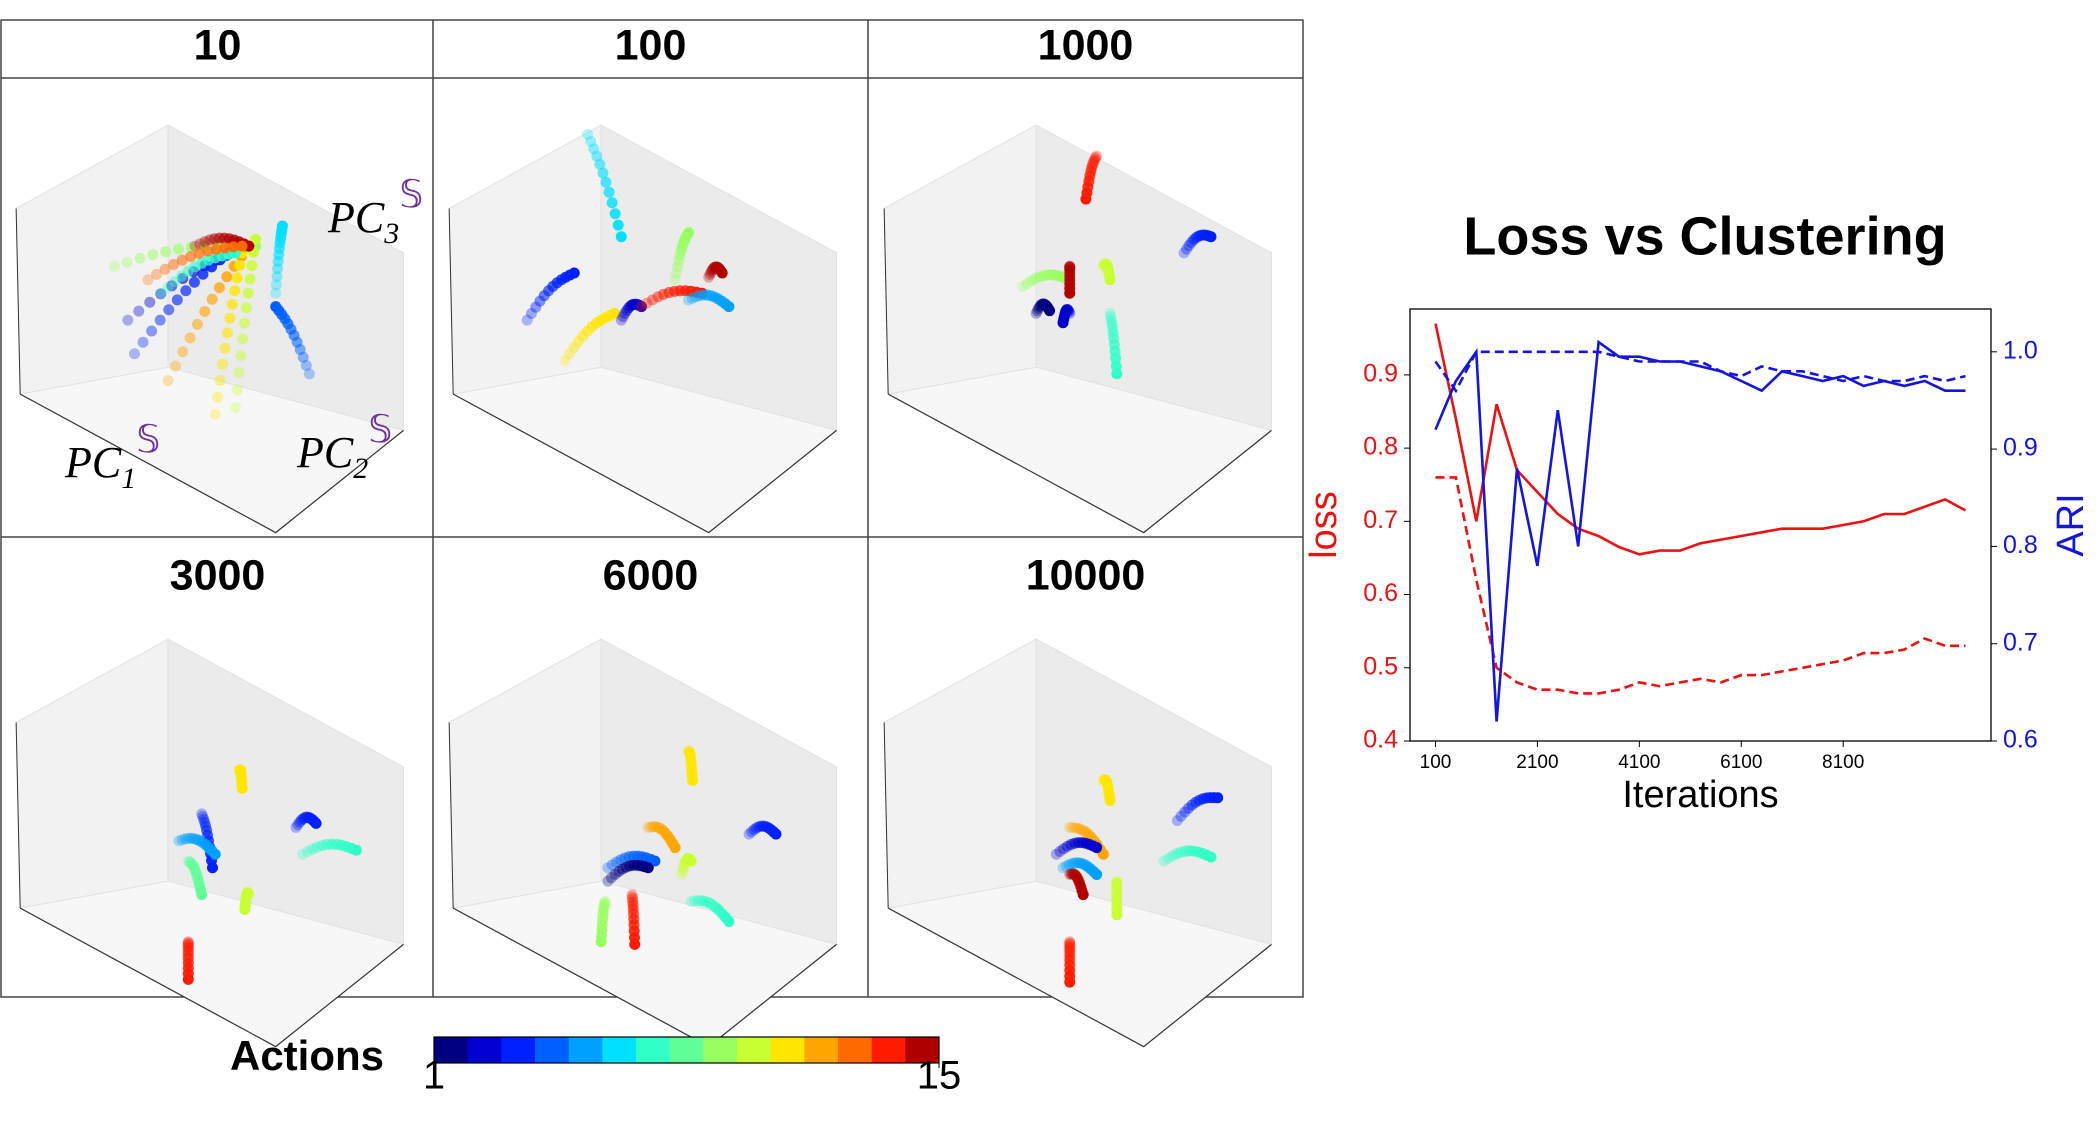  I want to click on y-tick-label: 0.7, so click(1380, 520).